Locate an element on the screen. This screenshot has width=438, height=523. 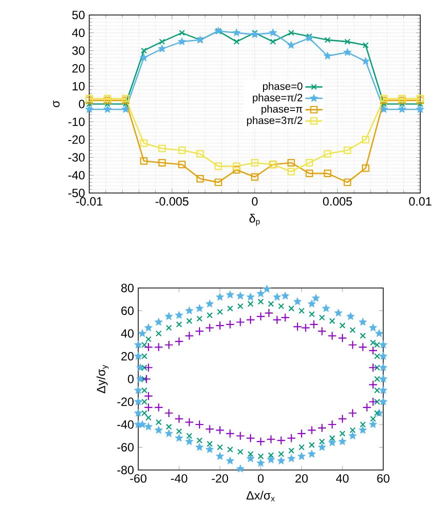
x-tick-label: -0.005 is located at coordinates (171, 201).